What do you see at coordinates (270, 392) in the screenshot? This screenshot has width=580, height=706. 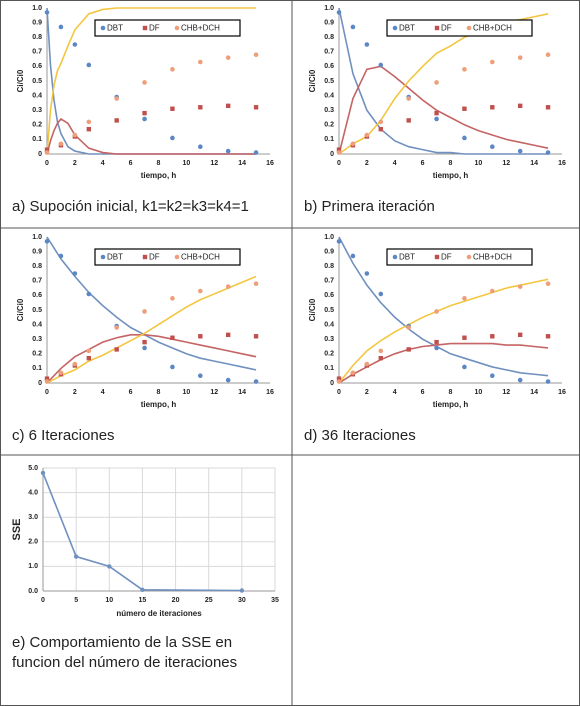 I see `x-tick-label: 16` at bounding box center [270, 392].